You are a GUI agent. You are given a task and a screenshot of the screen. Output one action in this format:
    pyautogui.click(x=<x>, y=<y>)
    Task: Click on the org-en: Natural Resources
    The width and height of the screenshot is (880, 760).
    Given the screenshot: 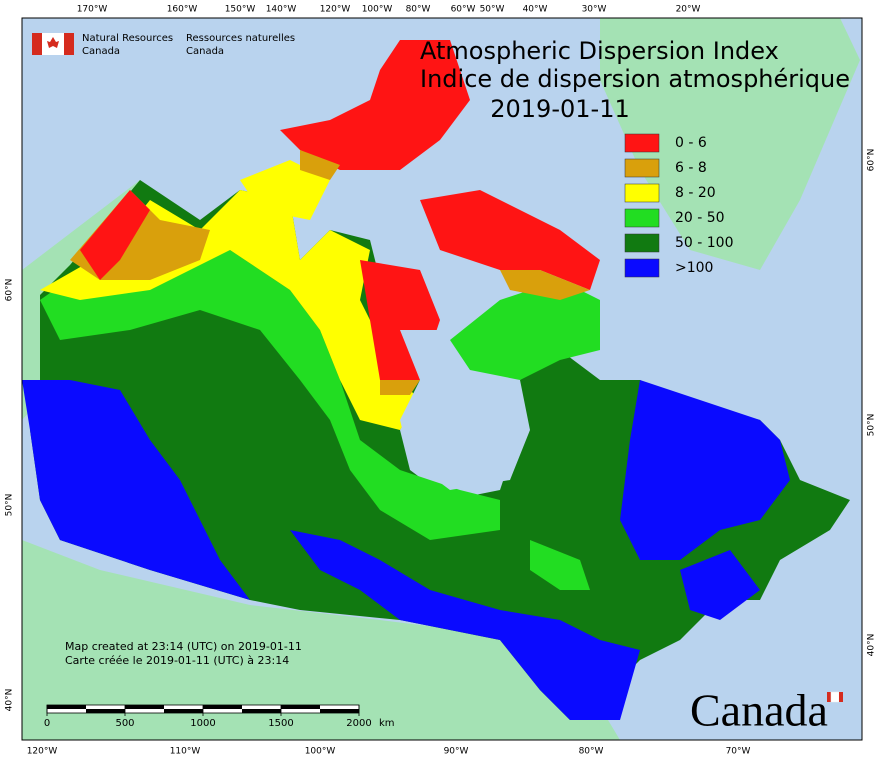 What is the action you would take?
    pyautogui.click(x=127, y=38)
    